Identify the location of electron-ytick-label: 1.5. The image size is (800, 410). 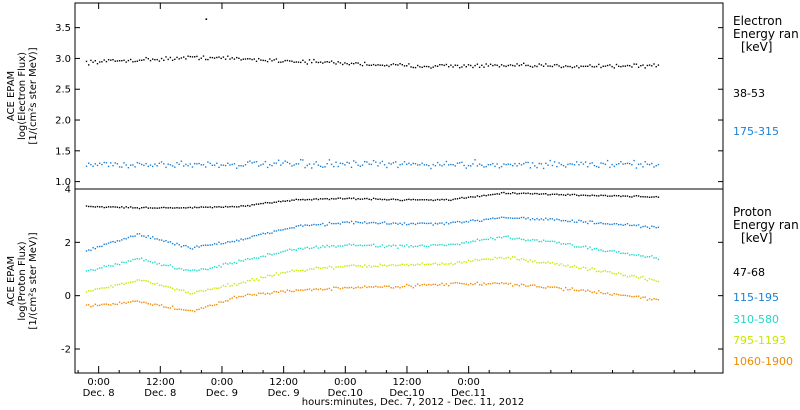
(63, 151).